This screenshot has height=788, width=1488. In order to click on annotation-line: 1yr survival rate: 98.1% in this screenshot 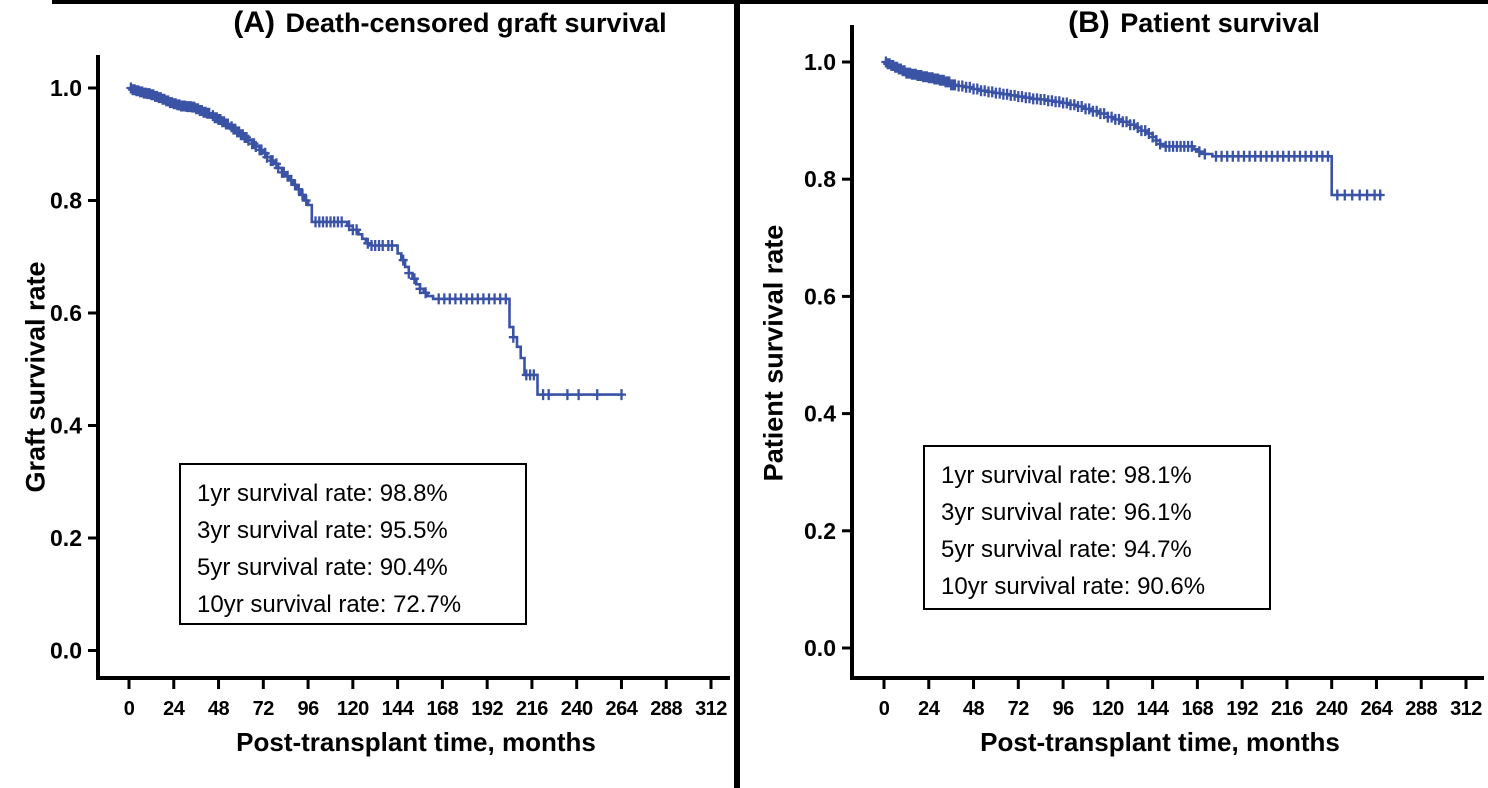, I will do `click(1066, 475)`.